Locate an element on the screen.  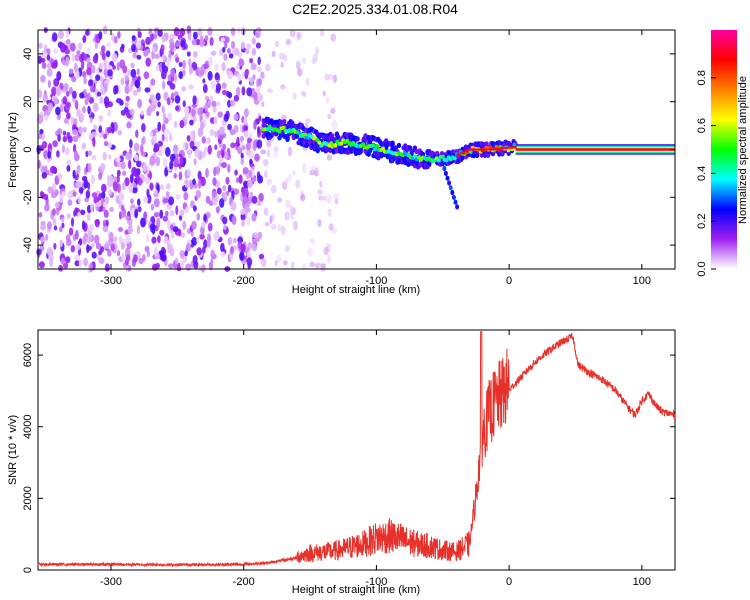
track-streak is located at coordinates (457, 207).